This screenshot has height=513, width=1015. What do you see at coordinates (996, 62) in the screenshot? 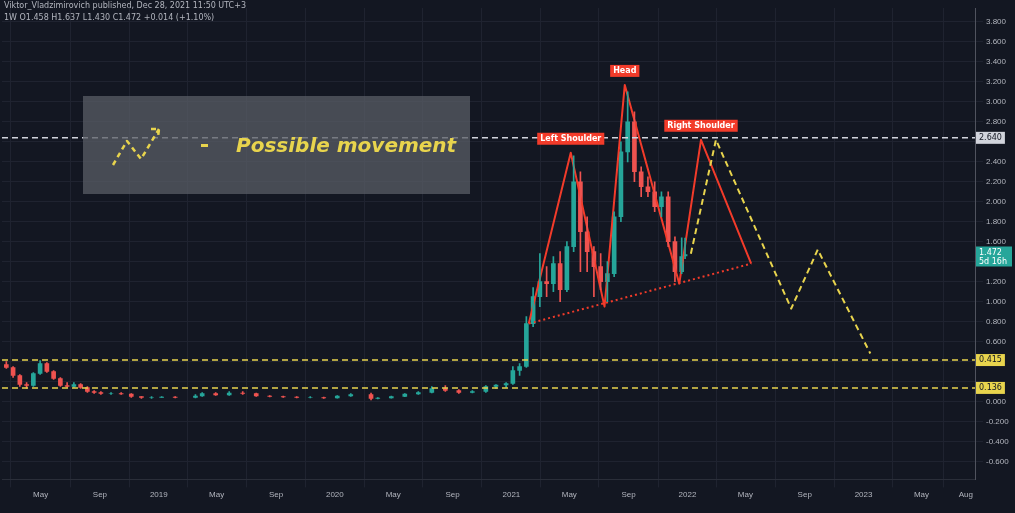
I see `y-tick-label: 3.400` at bounding box center [996, 62].